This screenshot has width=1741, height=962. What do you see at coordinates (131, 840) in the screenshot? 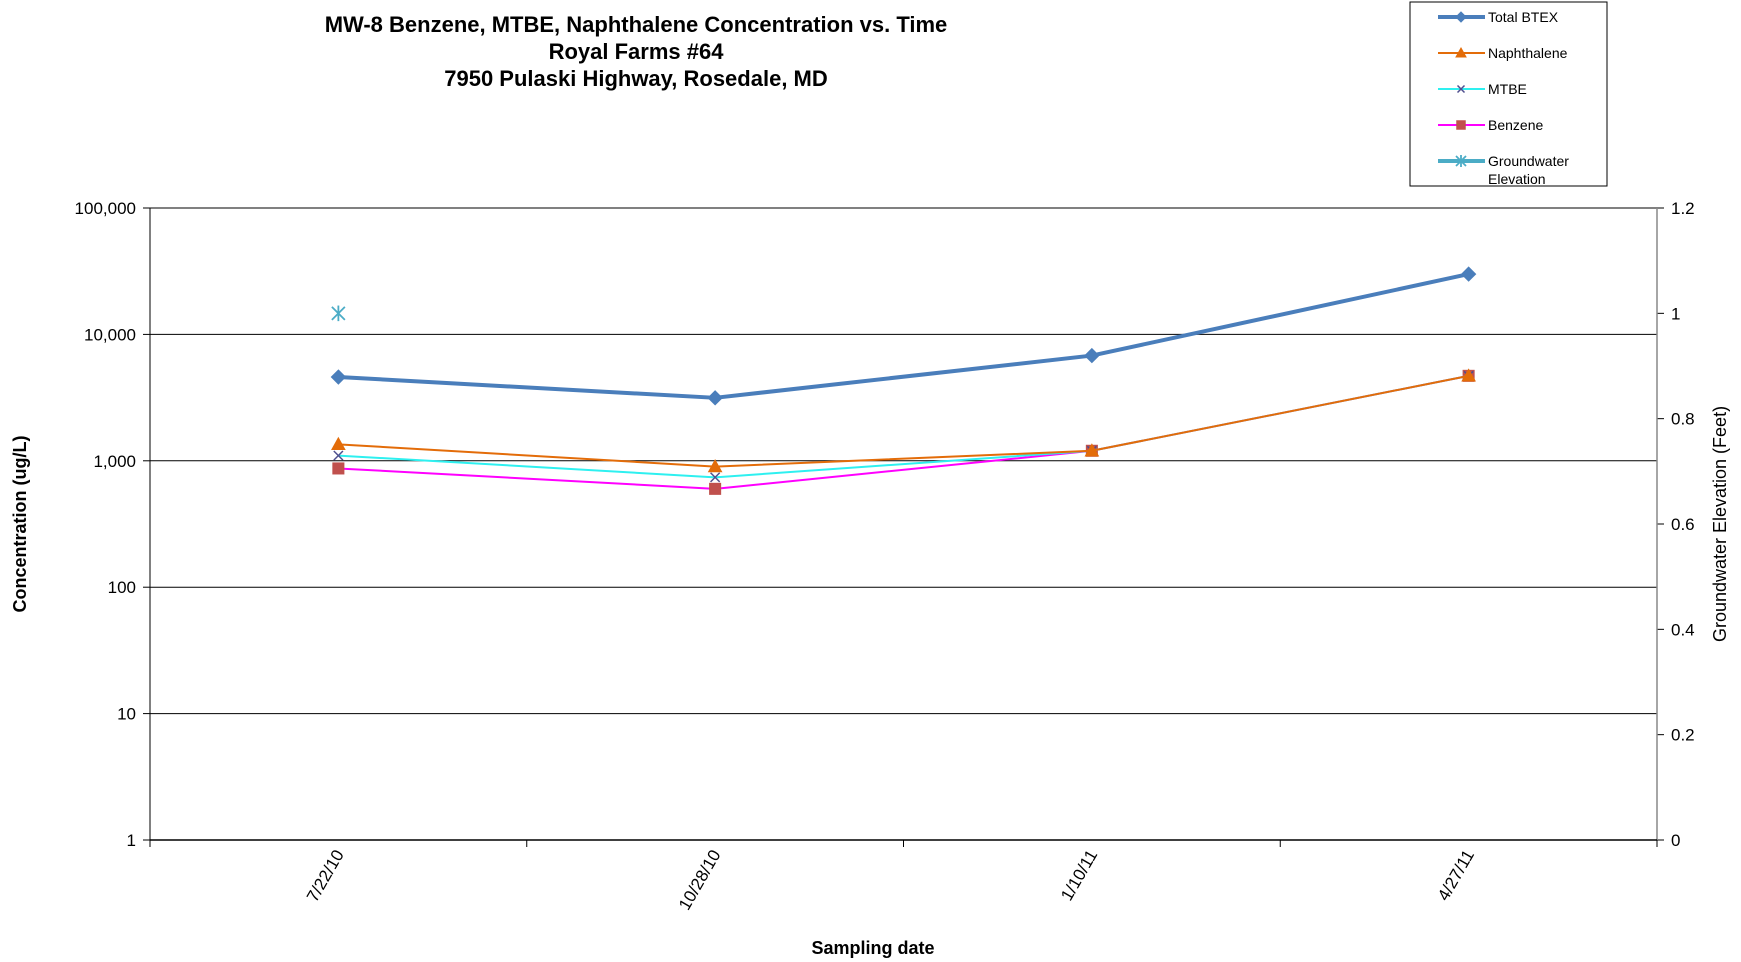
I see `y-tick-label: 1` at bounding box center [131, 840].